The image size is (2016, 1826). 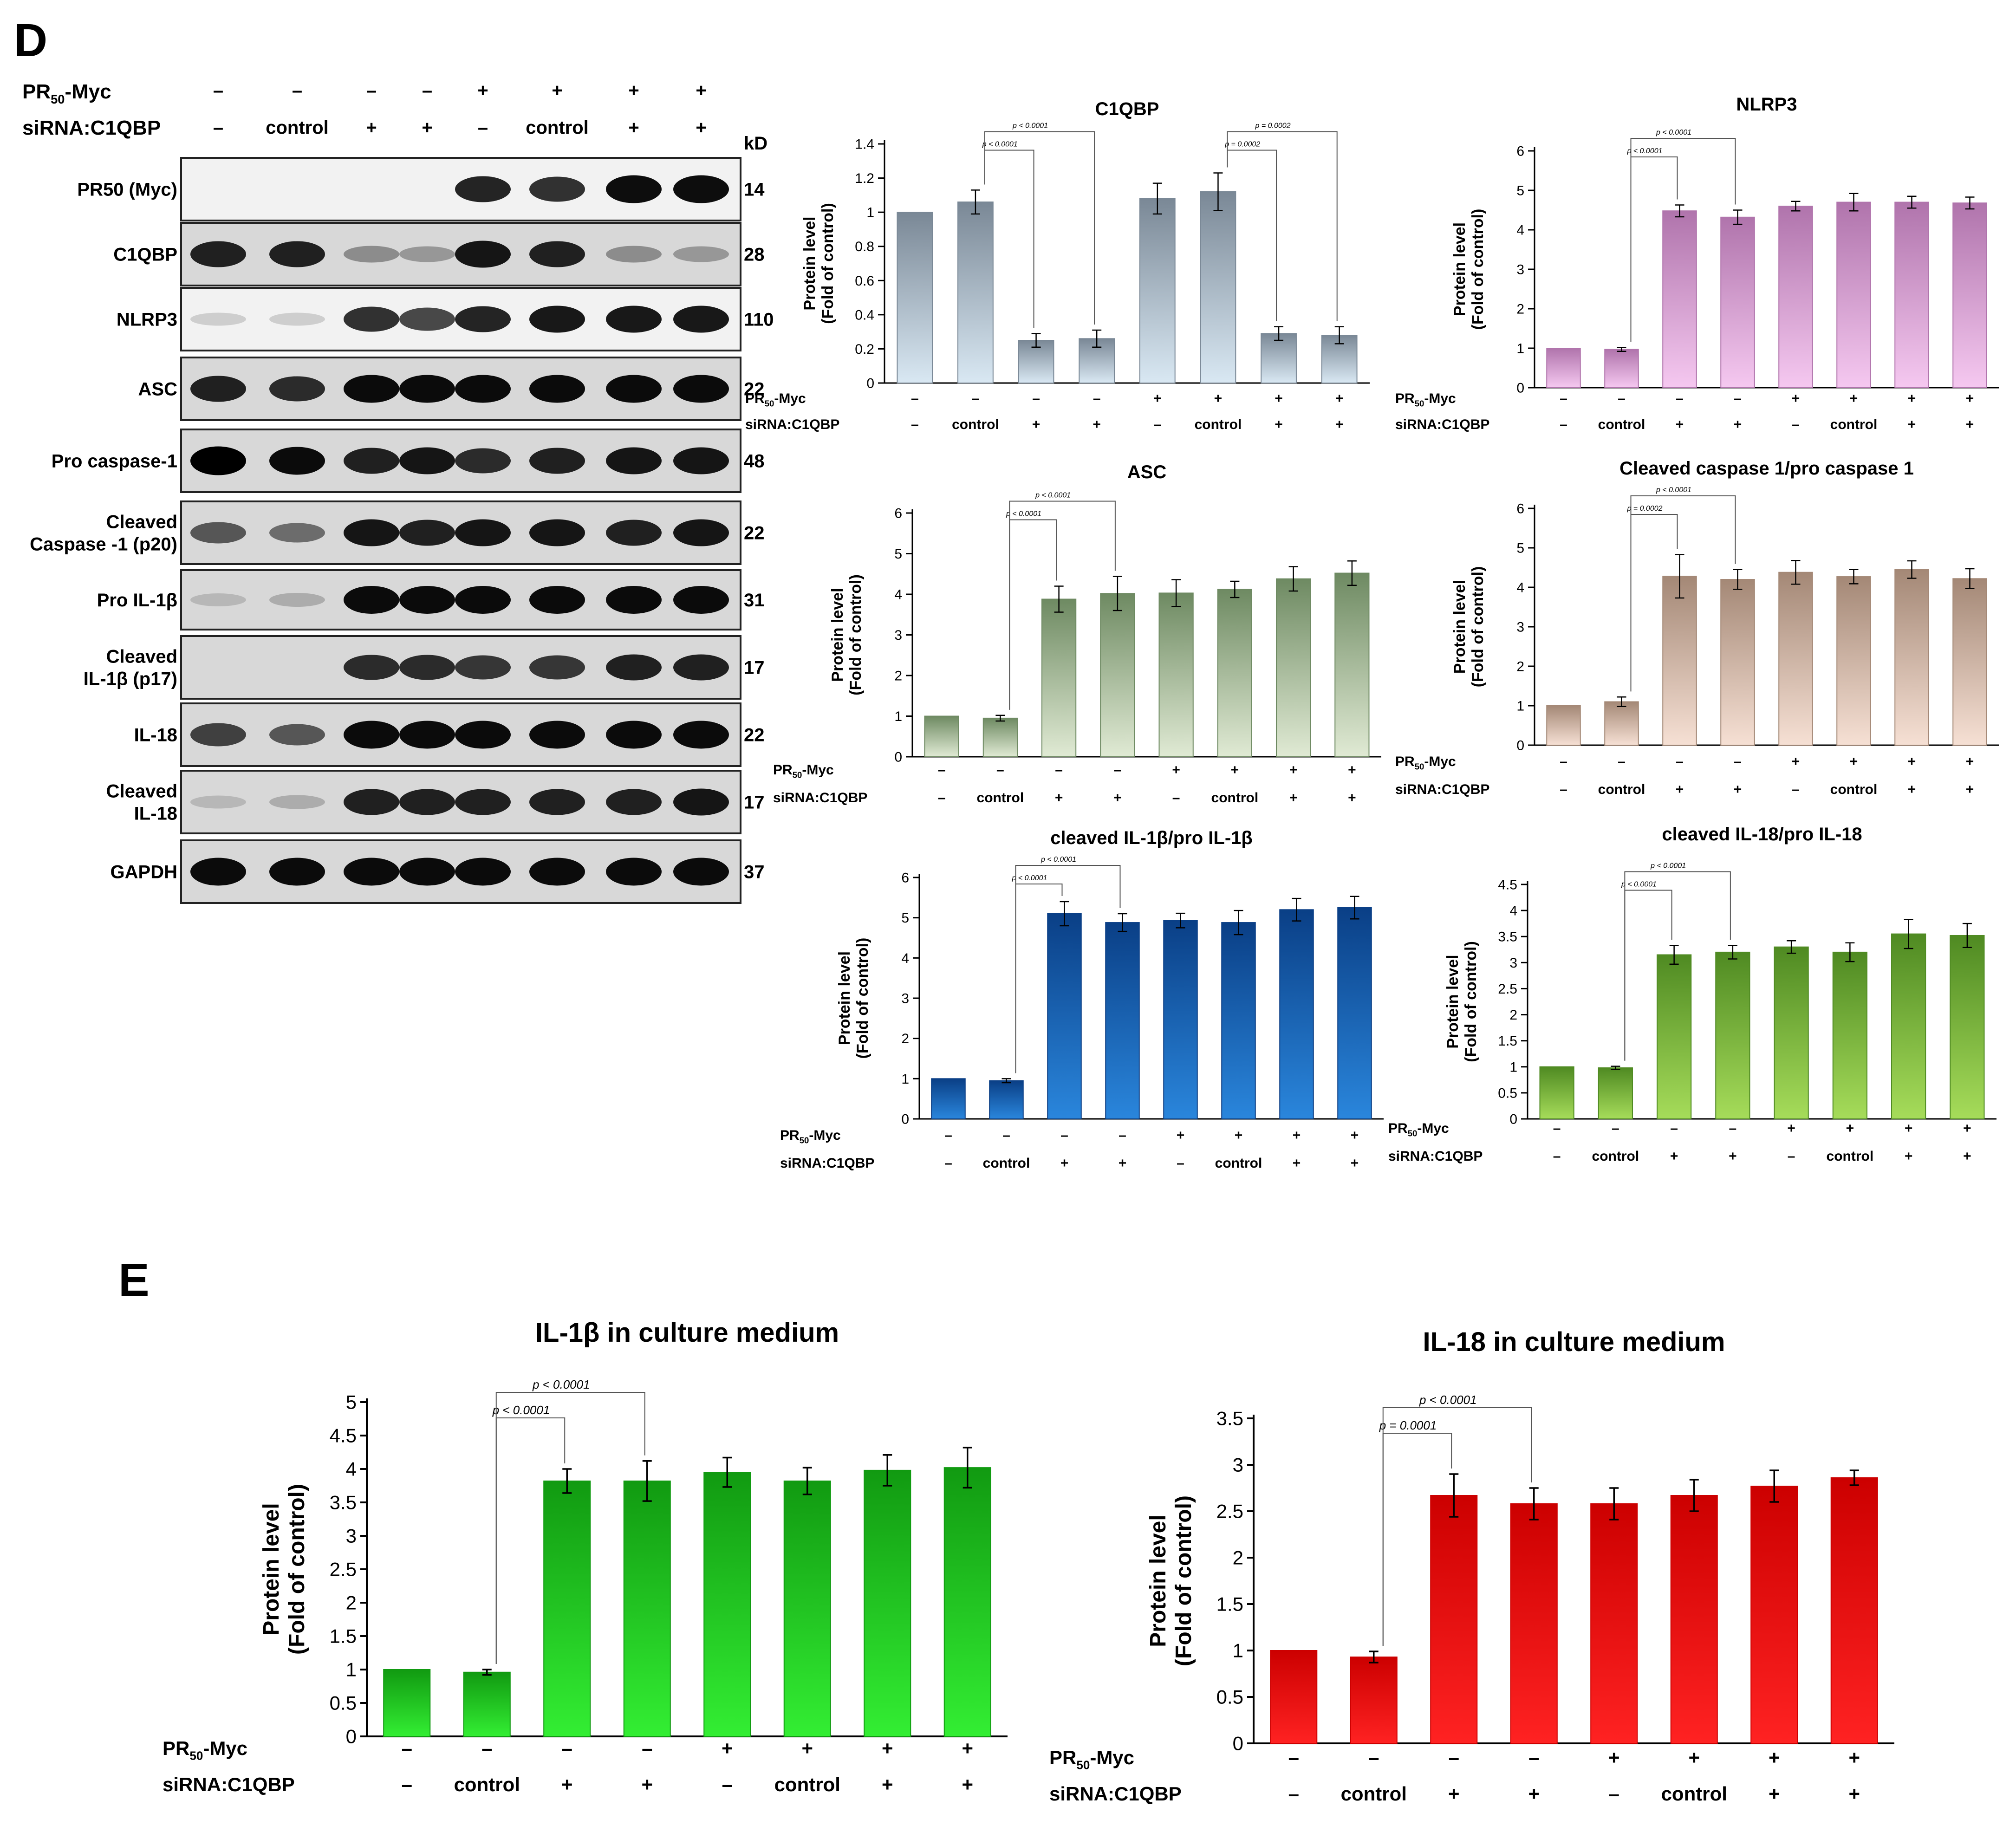 I want to click on chart-title: cleaved IL-1β/pro IL-1β, so click(x=1151, y=838).